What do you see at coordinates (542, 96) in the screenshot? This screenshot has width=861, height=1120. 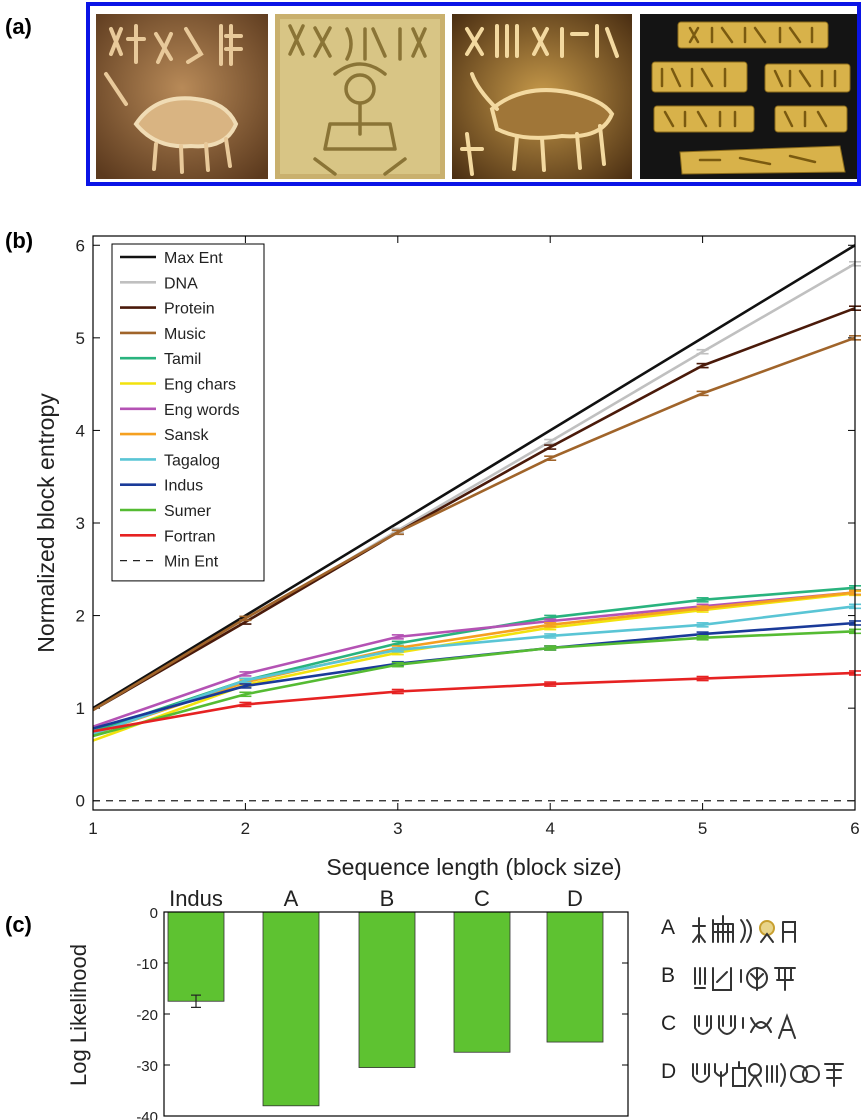 I see `bull-seal-image` at bounding box center [542, 96].